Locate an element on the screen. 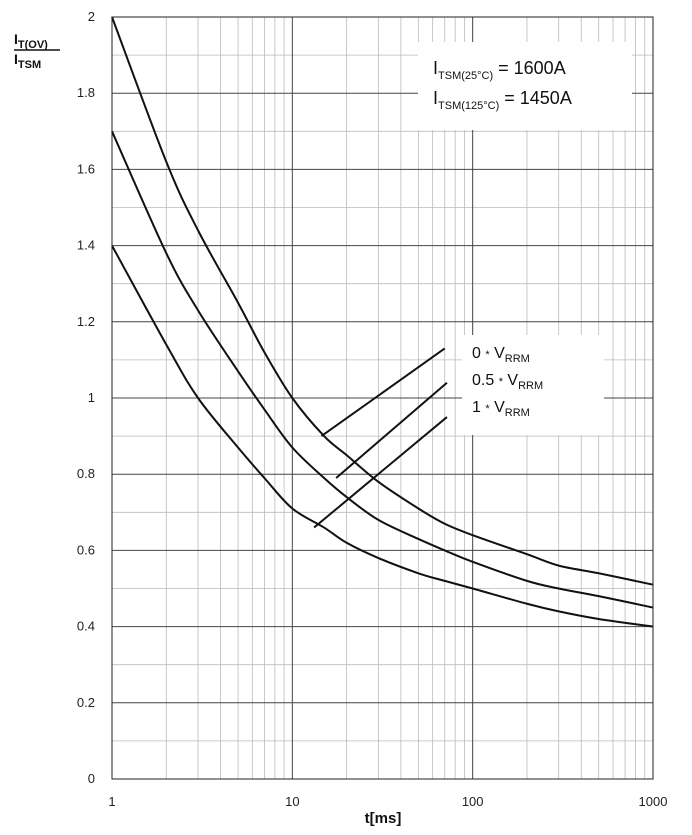  series-label-box is located at coordinates (533, 385).